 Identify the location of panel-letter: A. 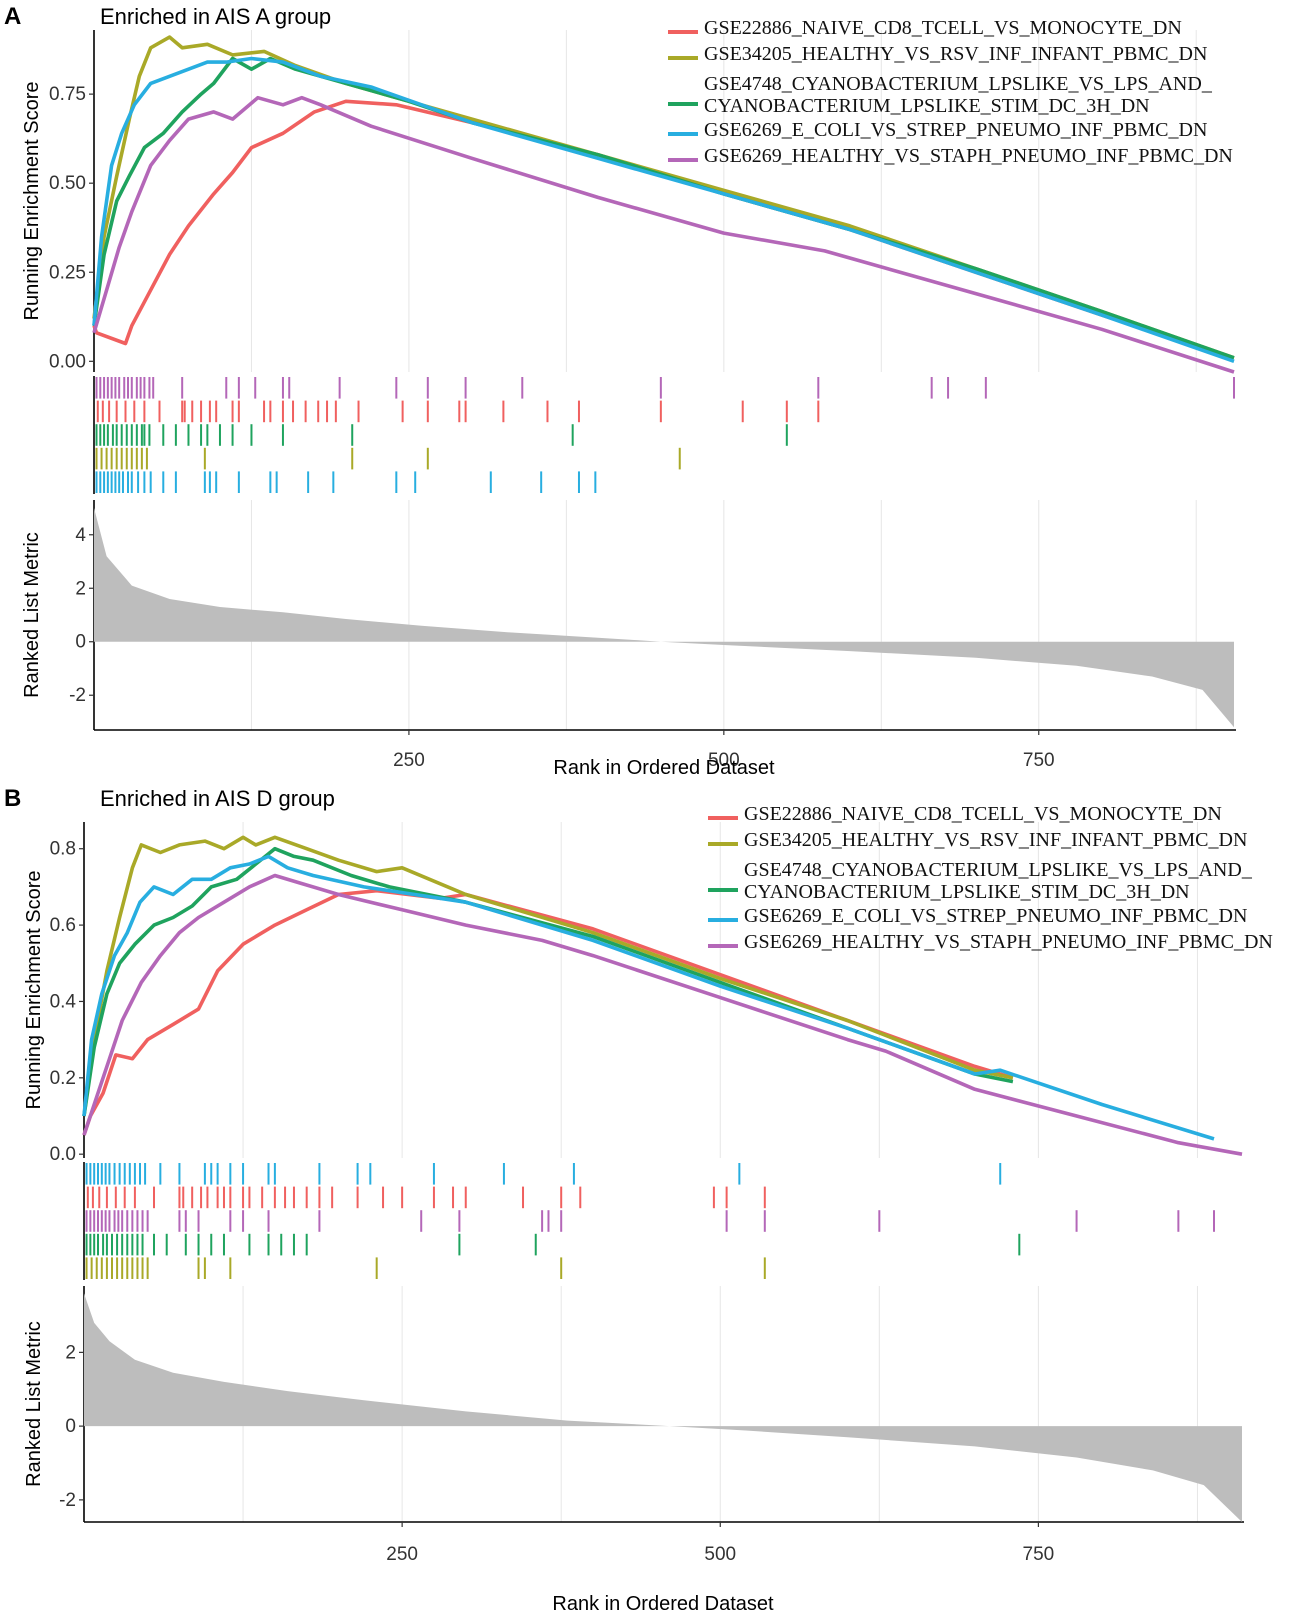
(12, 16).